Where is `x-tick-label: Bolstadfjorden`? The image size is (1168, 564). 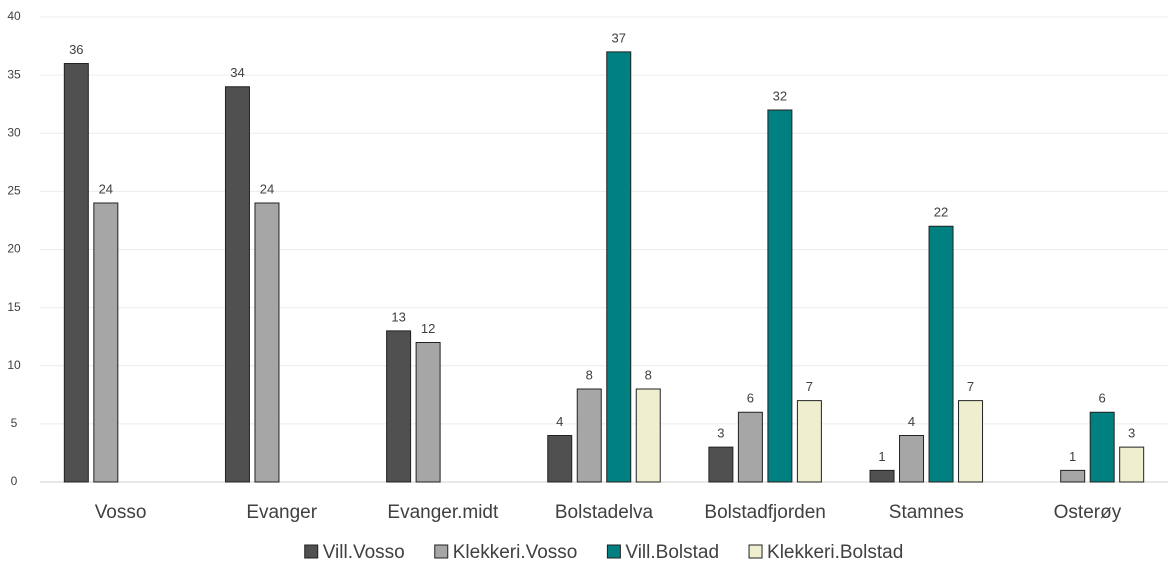 x-tick-label: Bolstadfjorden is located at coordinates (764, 512).